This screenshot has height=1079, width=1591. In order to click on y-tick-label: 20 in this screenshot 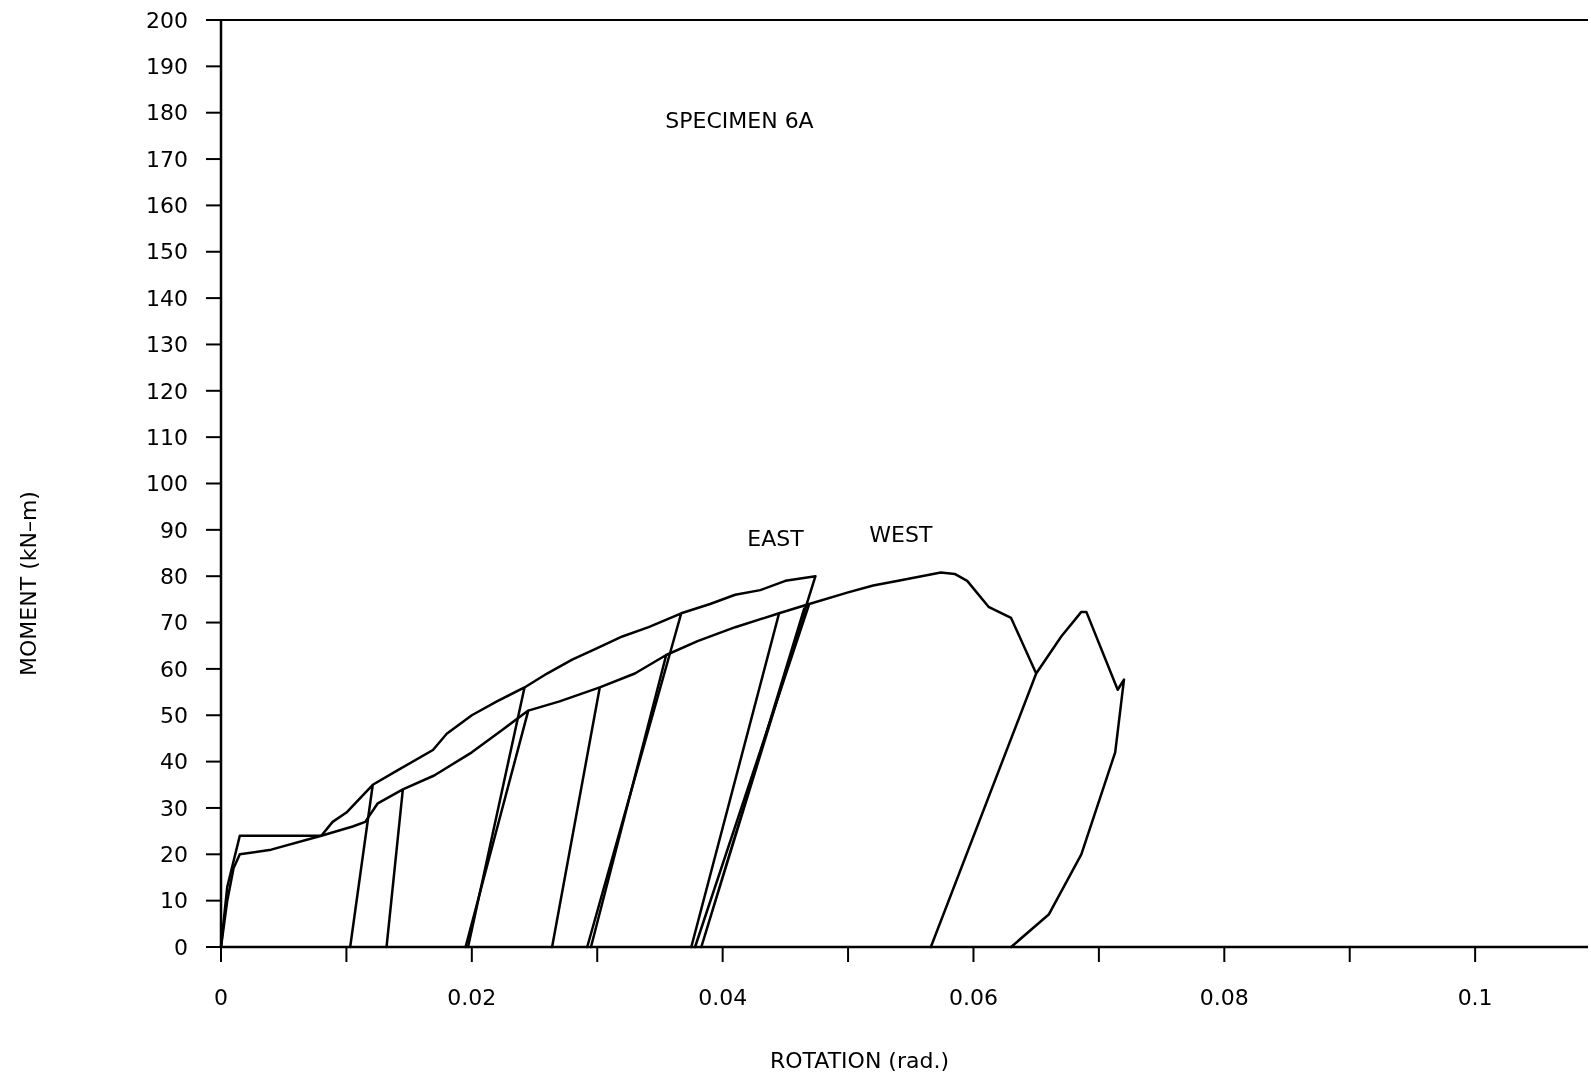, I will do `click(174, 854)`.